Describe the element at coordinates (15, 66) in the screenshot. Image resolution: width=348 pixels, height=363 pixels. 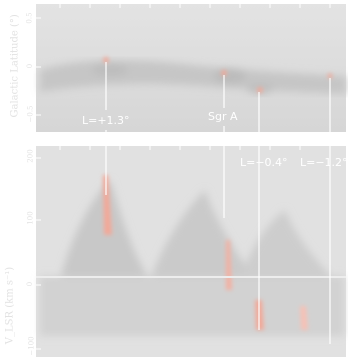
I see `top-ylabel: Galactic Latitude (°)` at that location.